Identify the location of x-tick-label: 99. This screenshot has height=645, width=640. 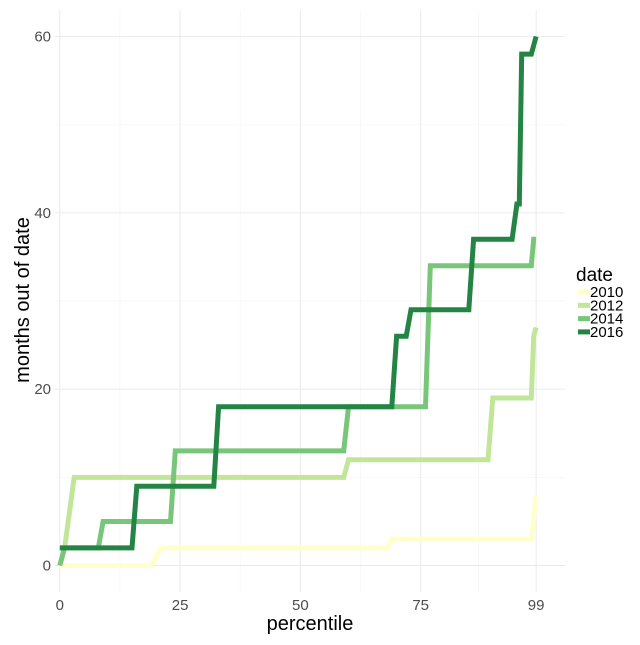
(536, 605).